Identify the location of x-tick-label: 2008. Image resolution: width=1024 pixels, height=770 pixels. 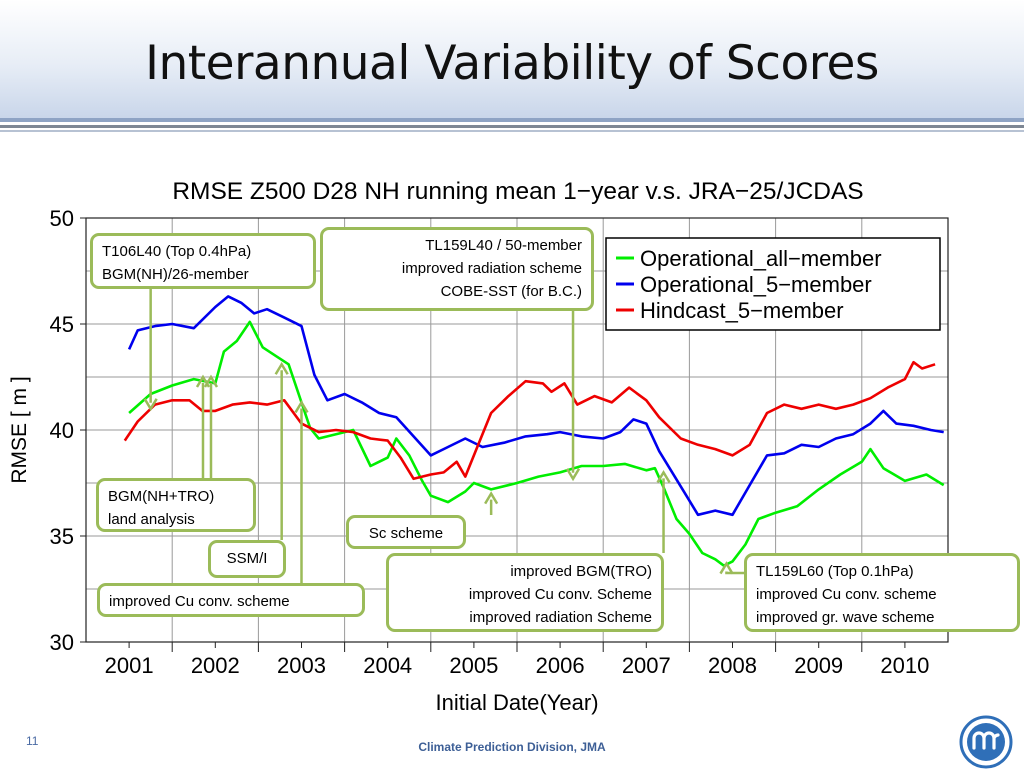
(732, 665).